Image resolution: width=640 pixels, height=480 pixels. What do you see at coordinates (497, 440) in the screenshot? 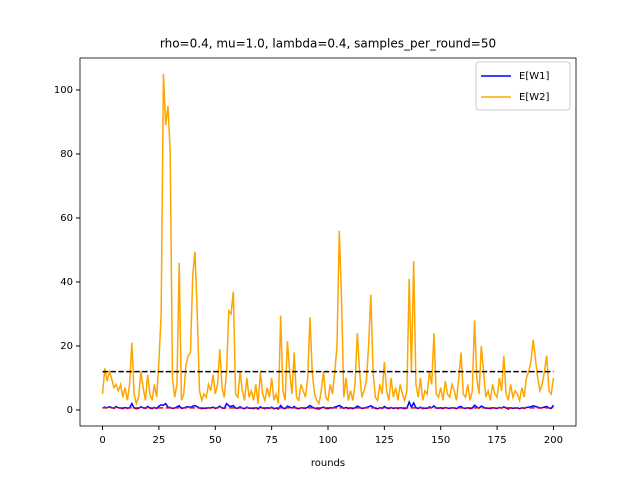
I see `x-tick-label: 175` at bounding box center [497, 440].